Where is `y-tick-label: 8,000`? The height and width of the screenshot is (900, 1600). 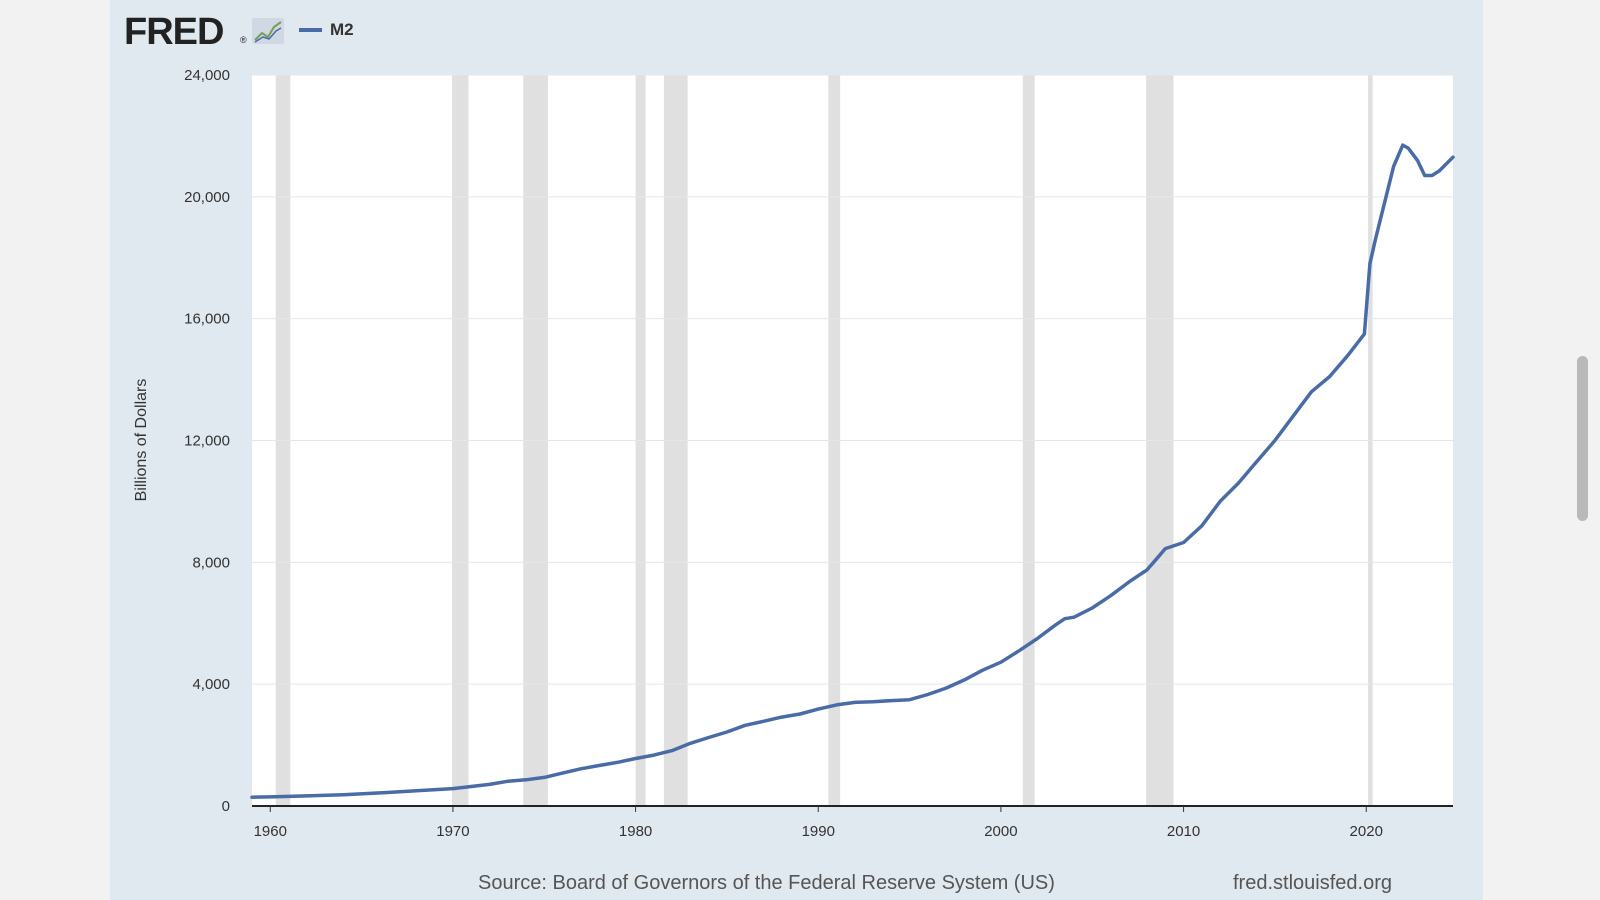
y-tick-label: 8,000 is located at coordinates (211, 562).